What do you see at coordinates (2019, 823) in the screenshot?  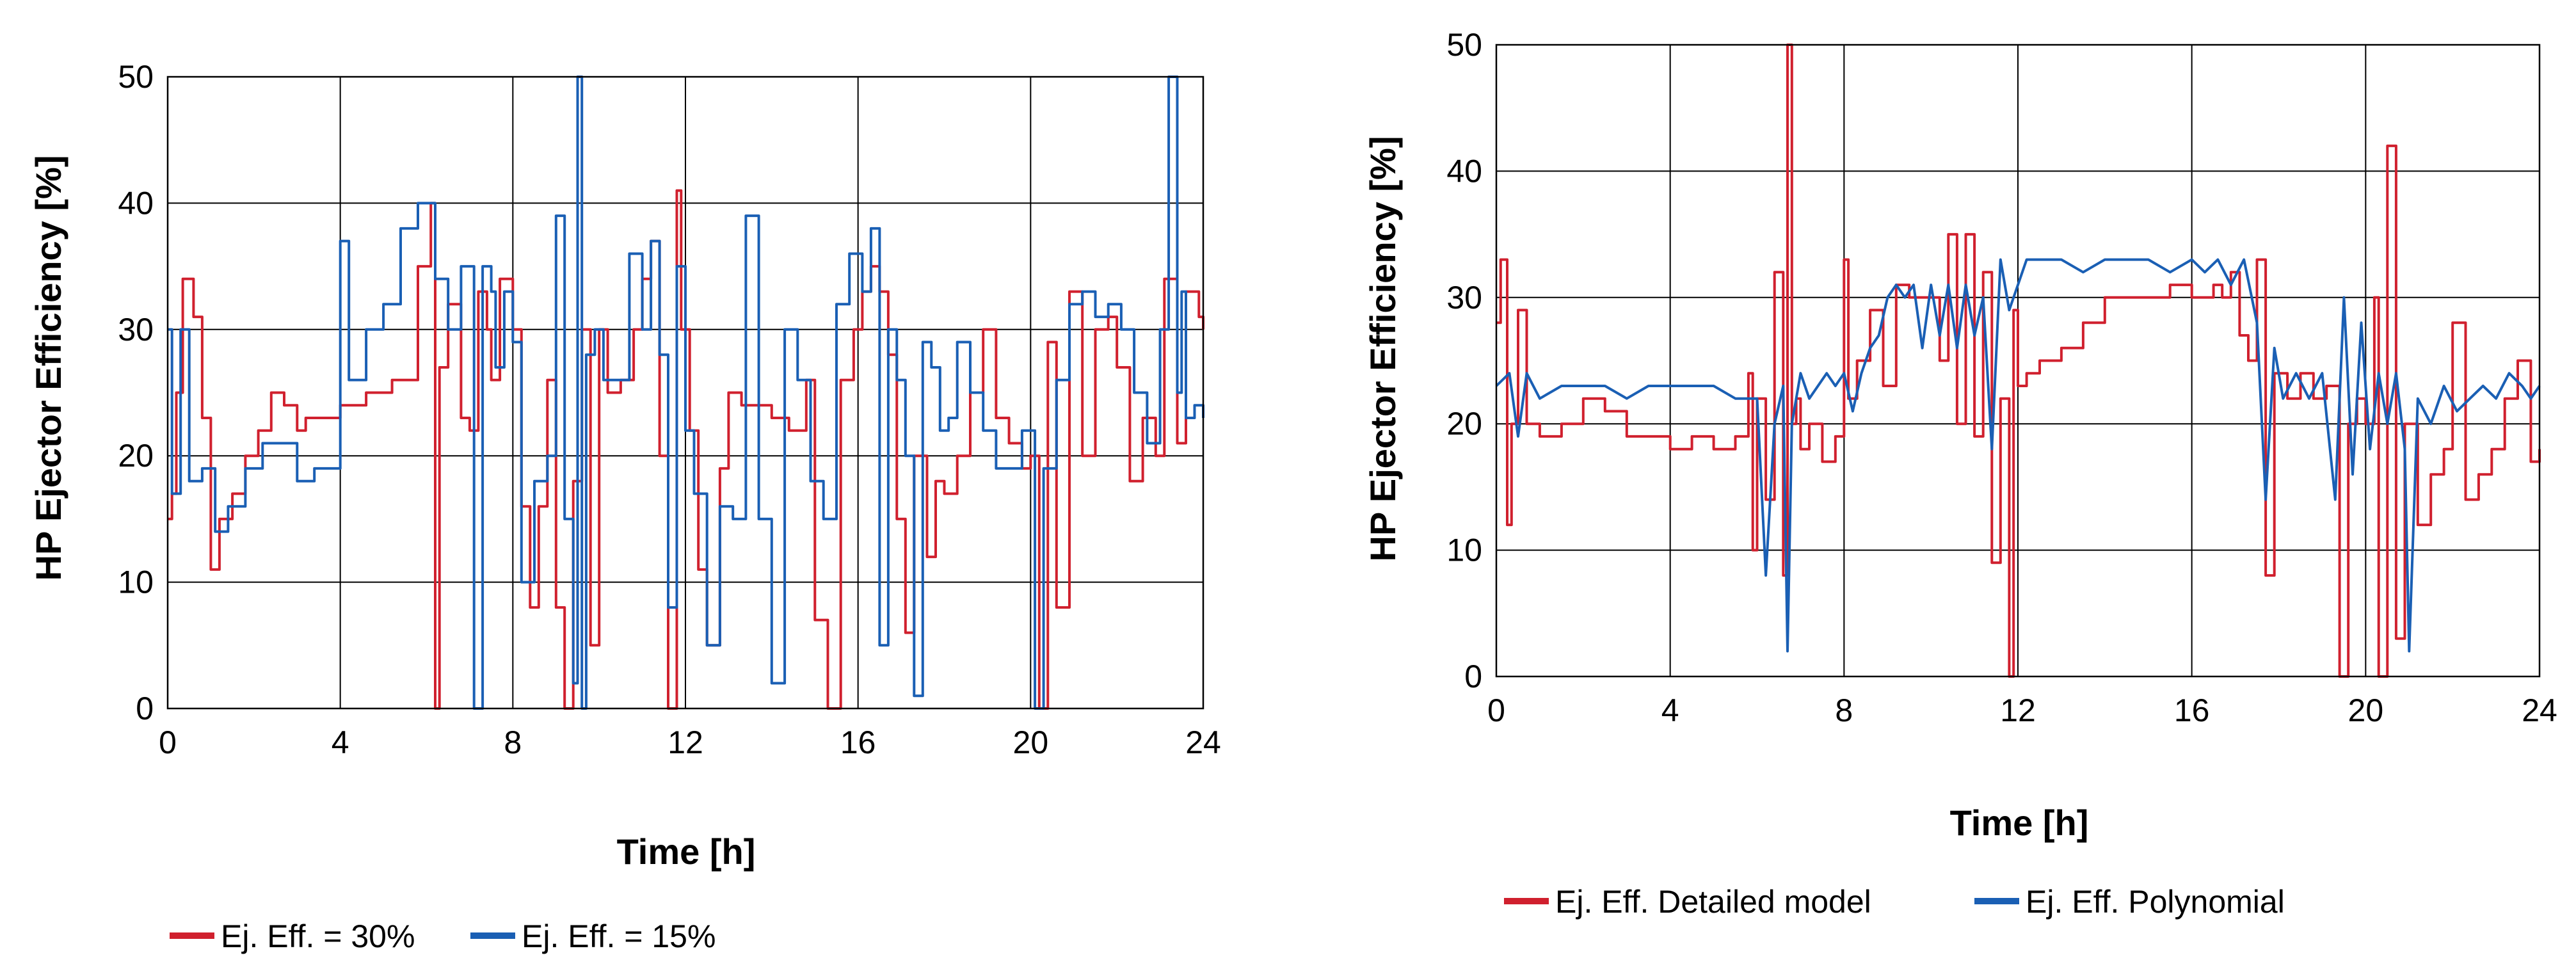 I see `chart-right-x-axis-title: Time [h]` at bounding box center [2019, 823].